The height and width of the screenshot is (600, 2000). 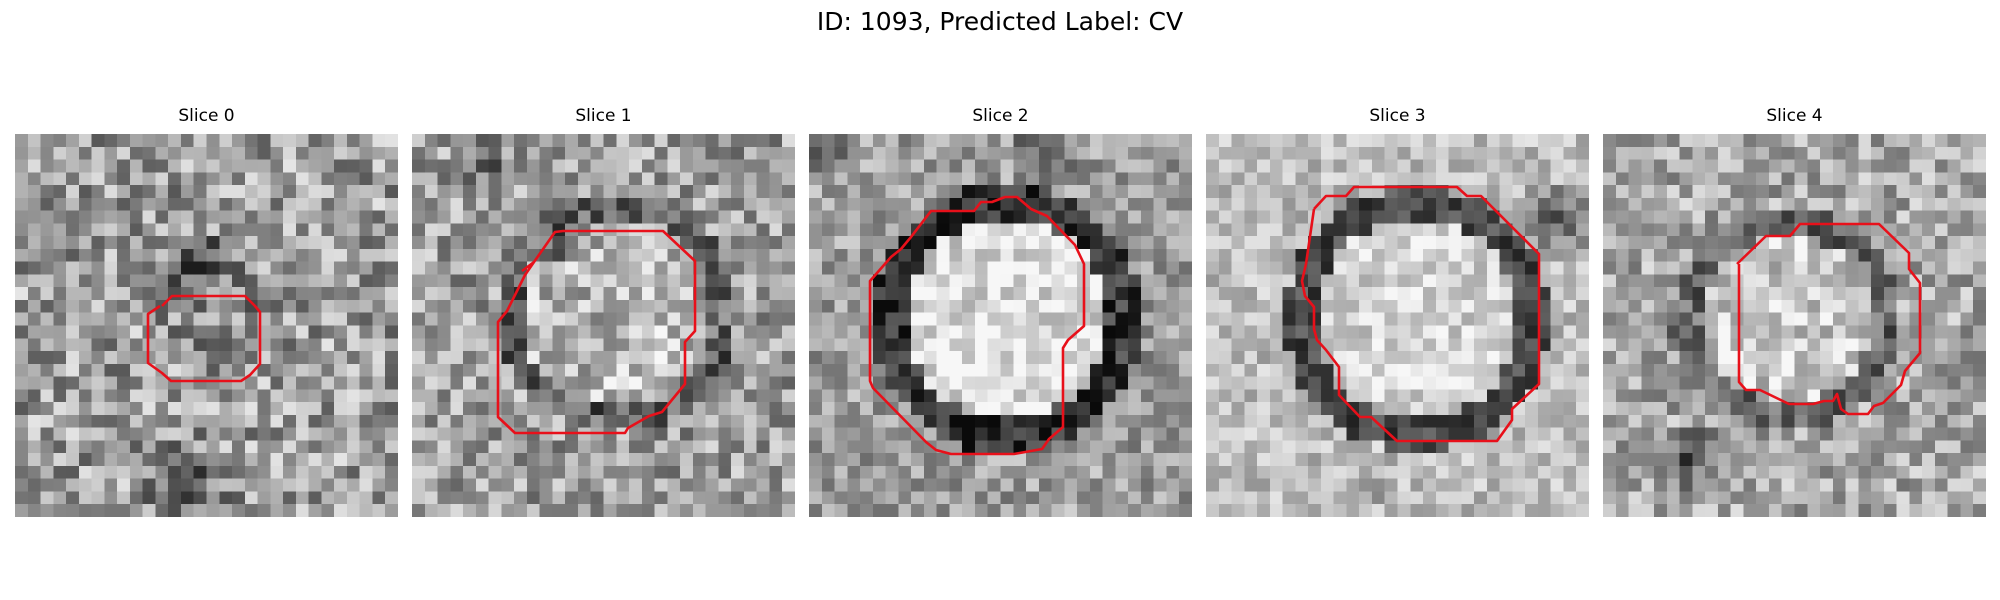 I want to click on slice-title: Slice 2, so click(x=1000, y=116).